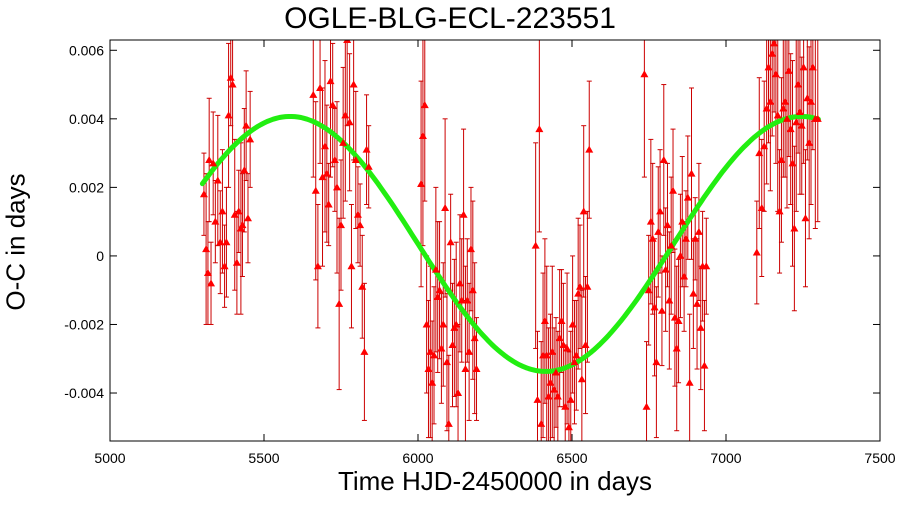 The height and width of the screenshot is (505, 900). I want to click on x-tick-label: 7500, so click(879, 458).